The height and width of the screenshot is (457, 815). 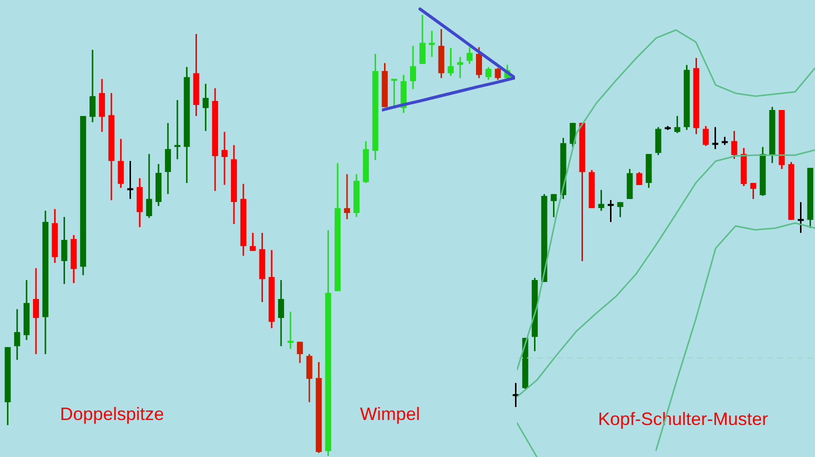 What do you see at coordinates (112, 414) in the screenshot?
I see `annotation: Doppelspitze` at bounding box center [112, 414].